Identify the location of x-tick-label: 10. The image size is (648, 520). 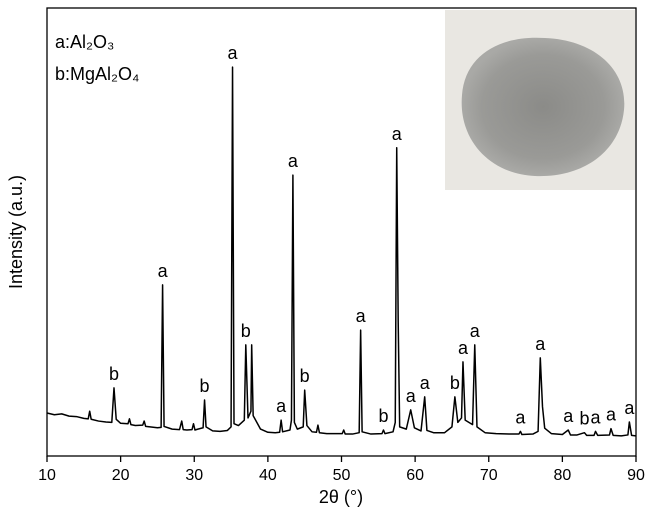
(47, 475).